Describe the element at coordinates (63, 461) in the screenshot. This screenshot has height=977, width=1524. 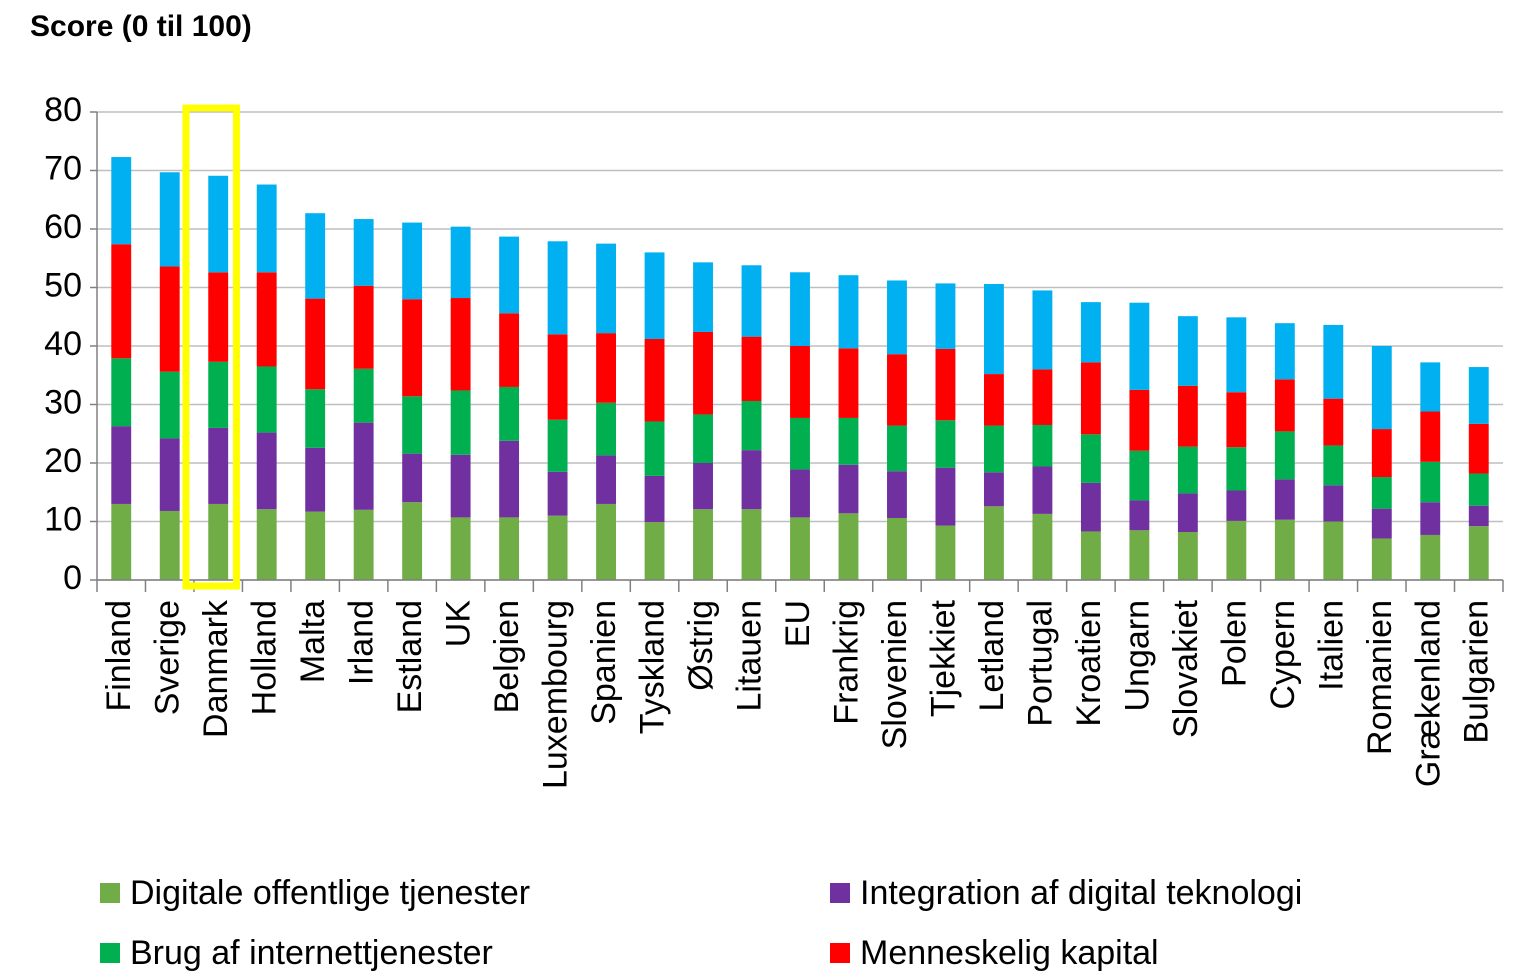
I see `y-tick-label: 20` at that location.